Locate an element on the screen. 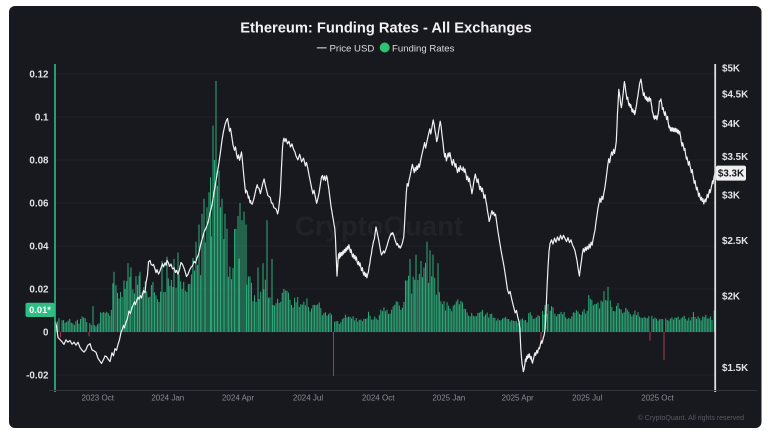 This screenshot has height=437, width=768. svg-text: $1.5K is located at coordinates (735, 368).